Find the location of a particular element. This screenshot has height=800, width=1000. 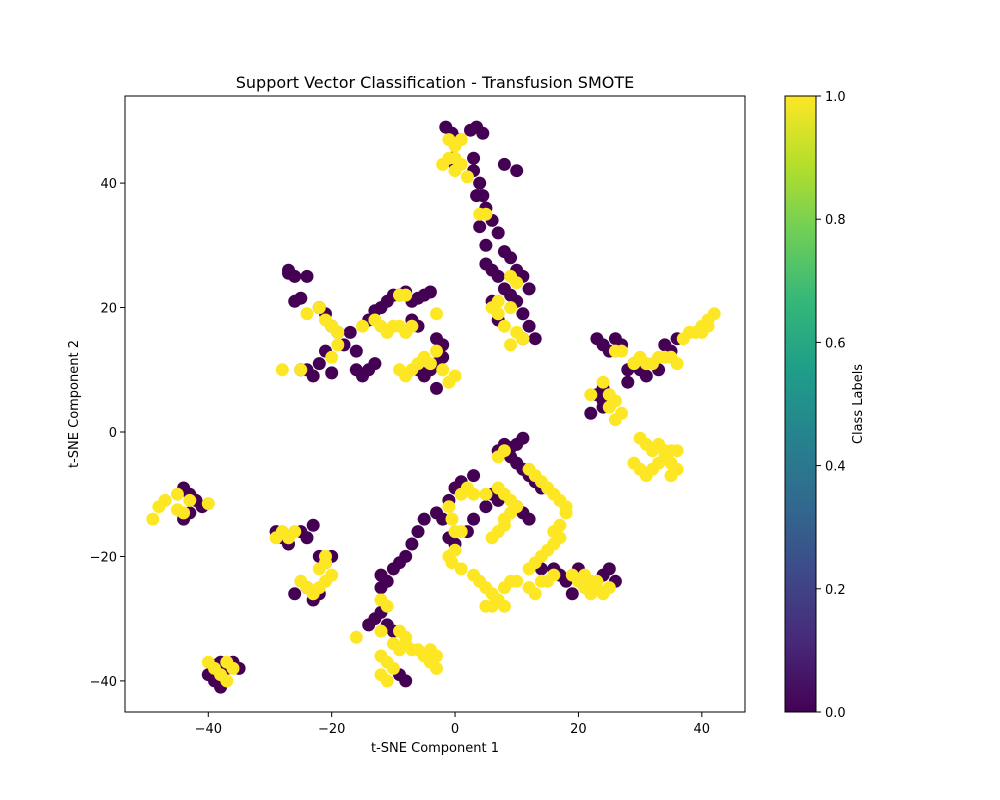

y-tick-label: 0 is located at coordinates (113, 433).